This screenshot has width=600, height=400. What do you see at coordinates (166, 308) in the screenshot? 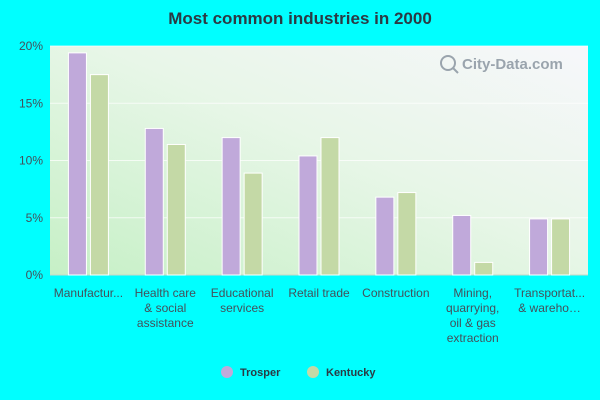
I see `x-tick-label: Health care & social assistance` at bounding box center [166, 308].